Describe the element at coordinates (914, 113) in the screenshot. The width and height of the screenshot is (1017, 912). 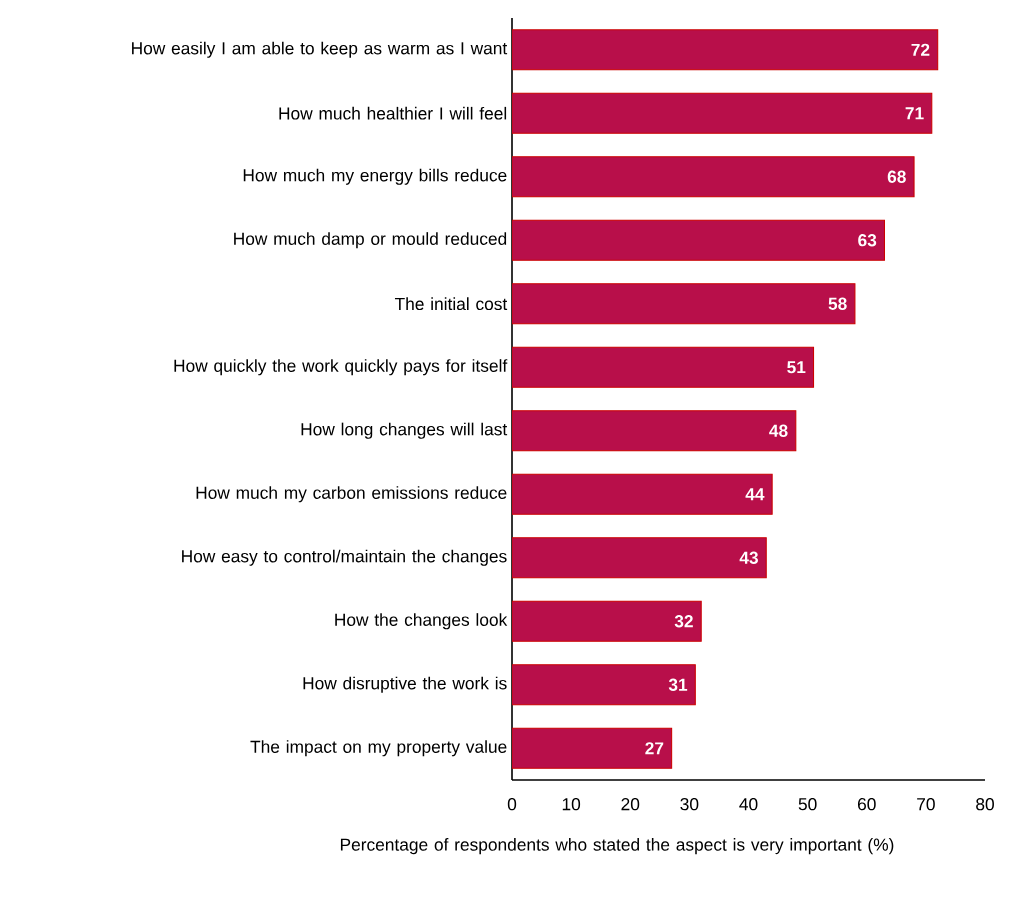
I see `data-label: 71` at that location.